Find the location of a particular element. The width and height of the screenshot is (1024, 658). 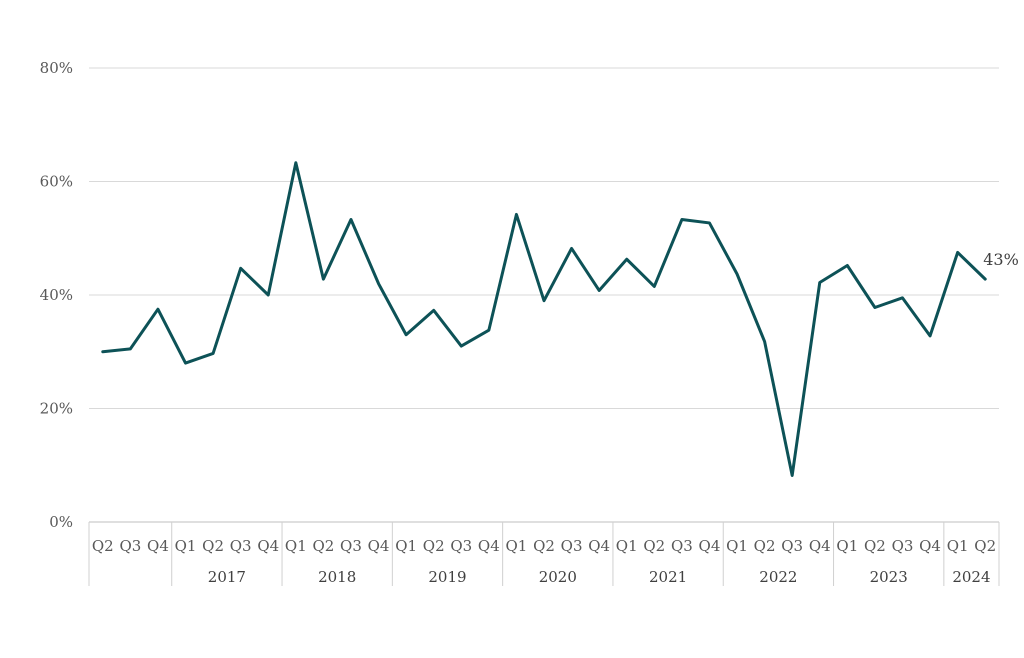

x-year-label: 2023 is located at coordinates (889, 577).